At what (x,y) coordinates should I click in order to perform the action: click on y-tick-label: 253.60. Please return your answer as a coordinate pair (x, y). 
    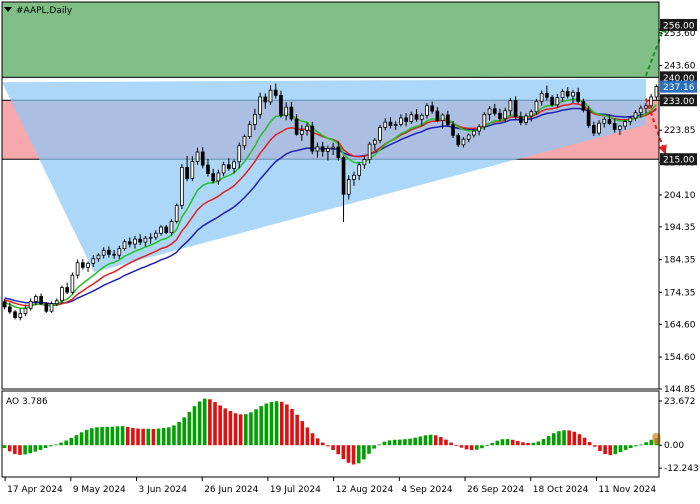
    Looking at the image, I should click on (680, 34).